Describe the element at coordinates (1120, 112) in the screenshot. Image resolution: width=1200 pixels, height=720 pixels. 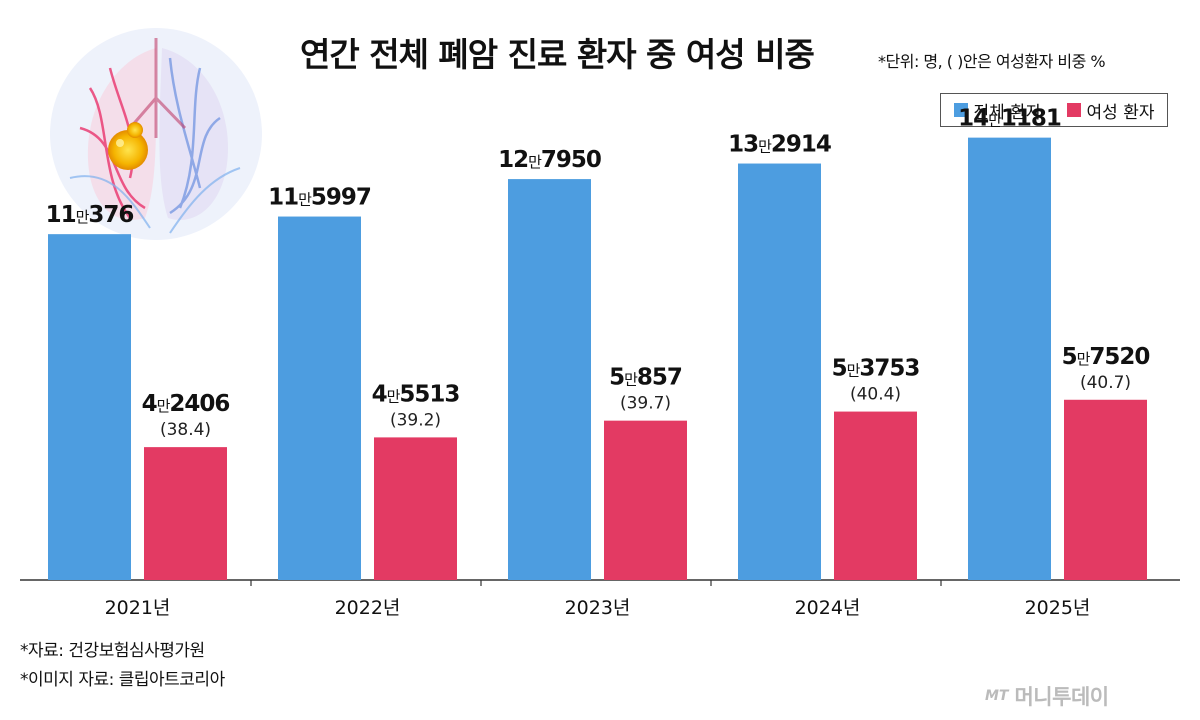
I see `legend-label-female: 여성 환자` at that location.